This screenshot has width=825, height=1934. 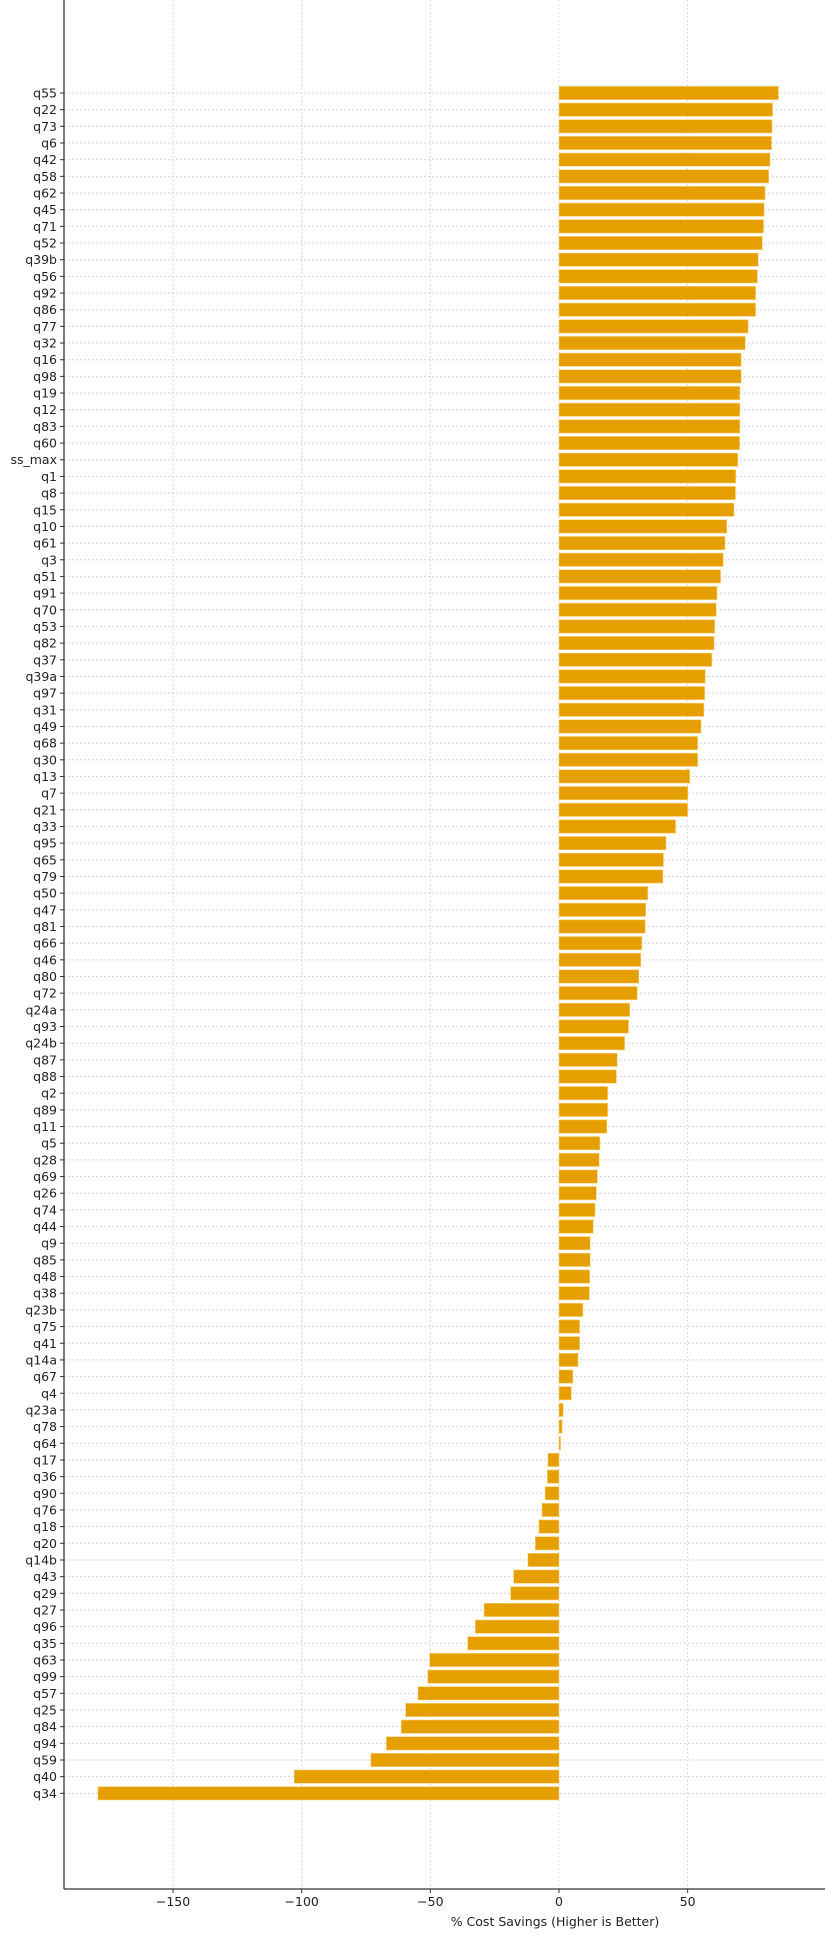 What do you see at coordinates (571, 1309) in the screenshot?
I see `bar-q23b` at bounding box center [571, 1309].